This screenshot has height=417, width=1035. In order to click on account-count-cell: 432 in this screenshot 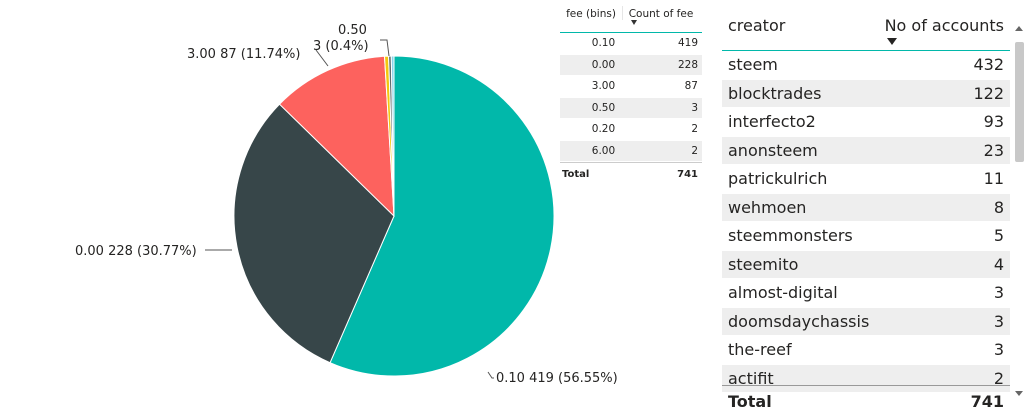, I will do `click(988, 65)`.